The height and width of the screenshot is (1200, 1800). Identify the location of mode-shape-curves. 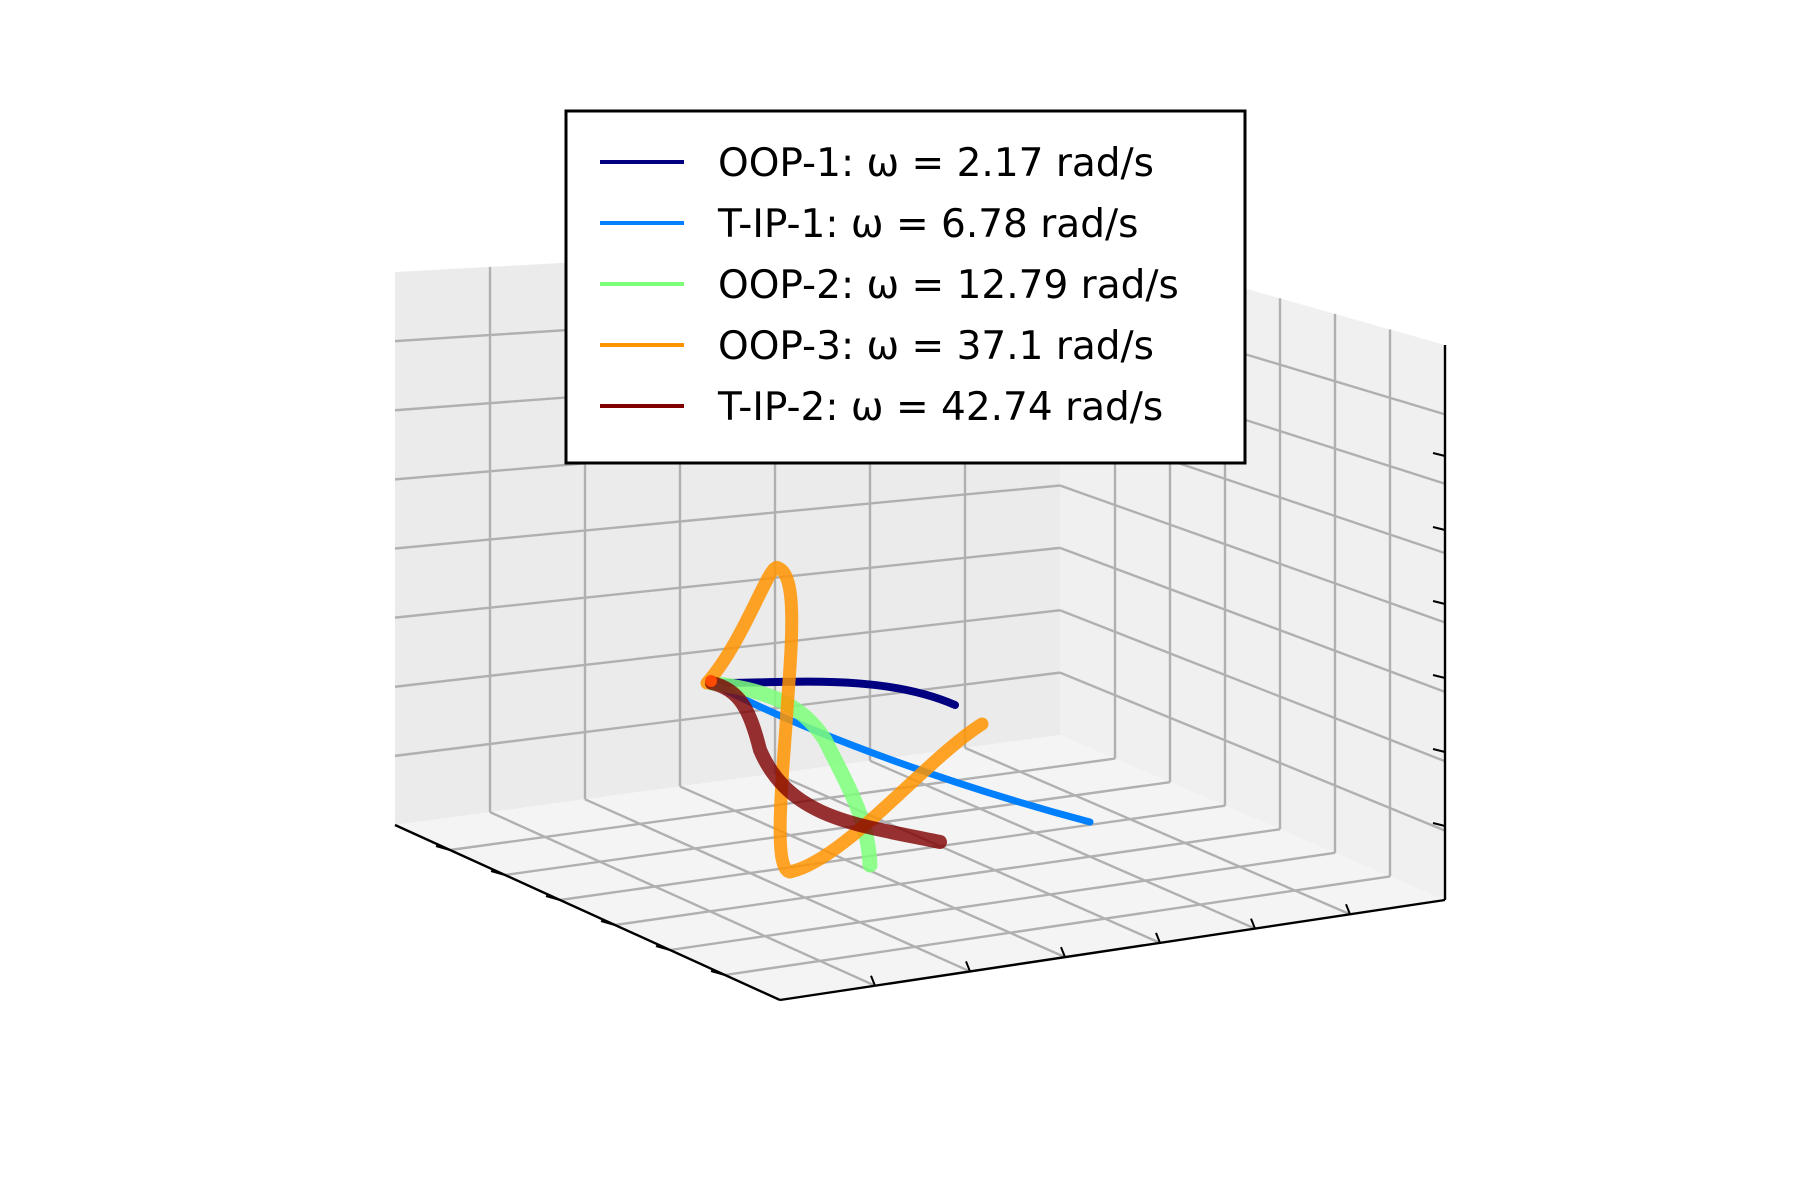
(897, 720).